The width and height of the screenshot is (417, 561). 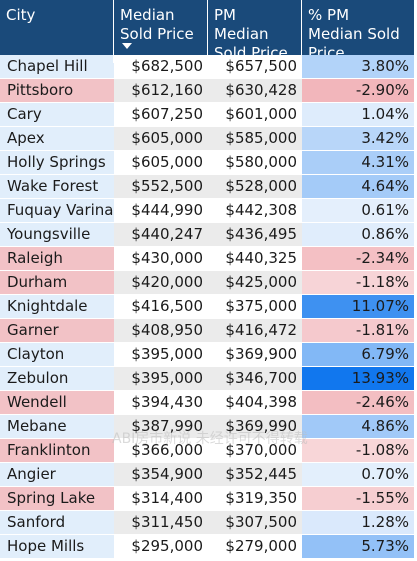 What do you see at coordinates (255, 258) in the screenshot?
I see `cell-pm-median-price: $440,325` at bounding box center [255, 258].